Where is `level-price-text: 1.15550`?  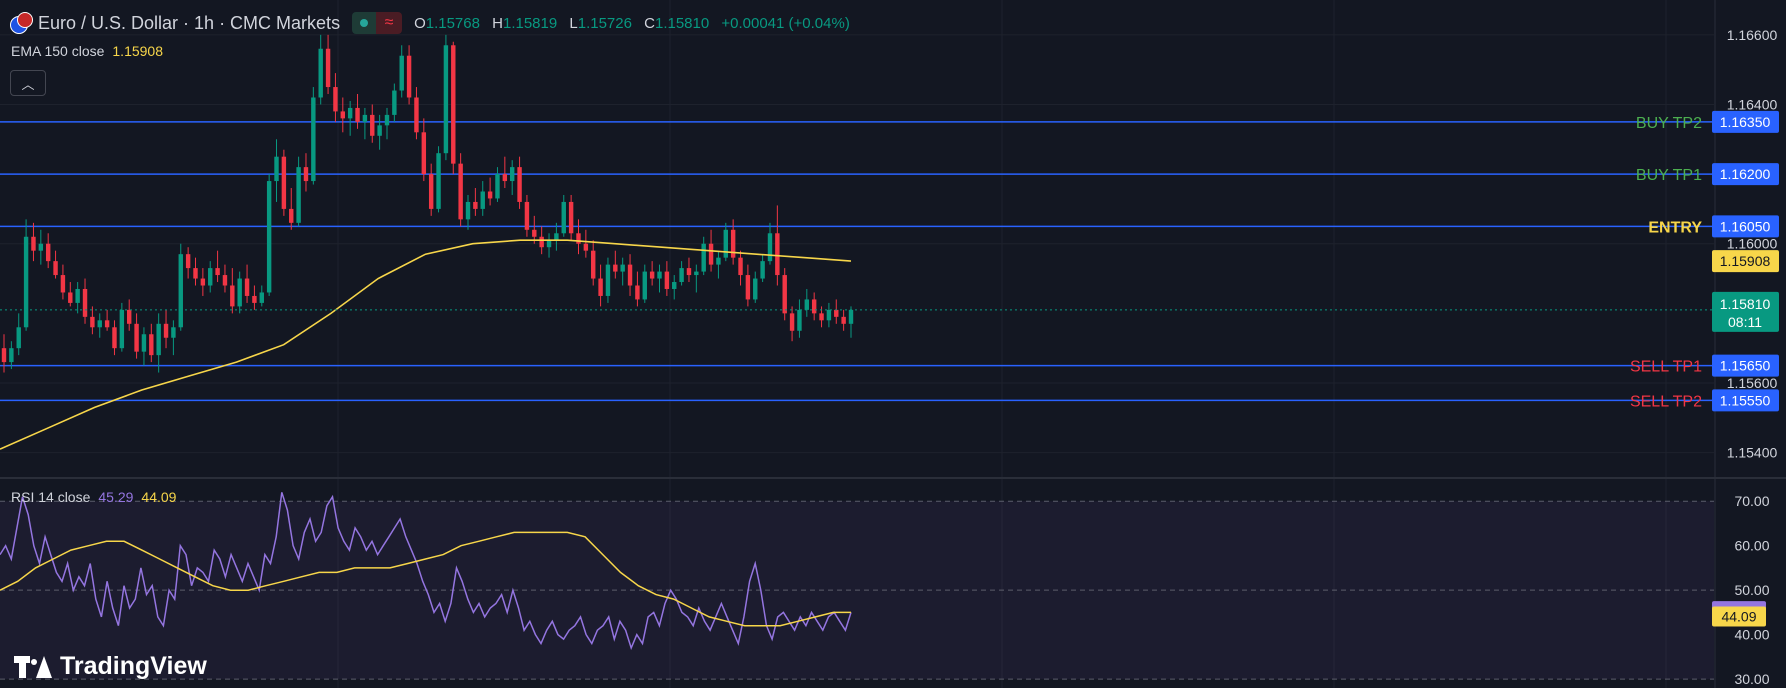 level-price-text: 1.15550 is located at coordinates (1745, 400).